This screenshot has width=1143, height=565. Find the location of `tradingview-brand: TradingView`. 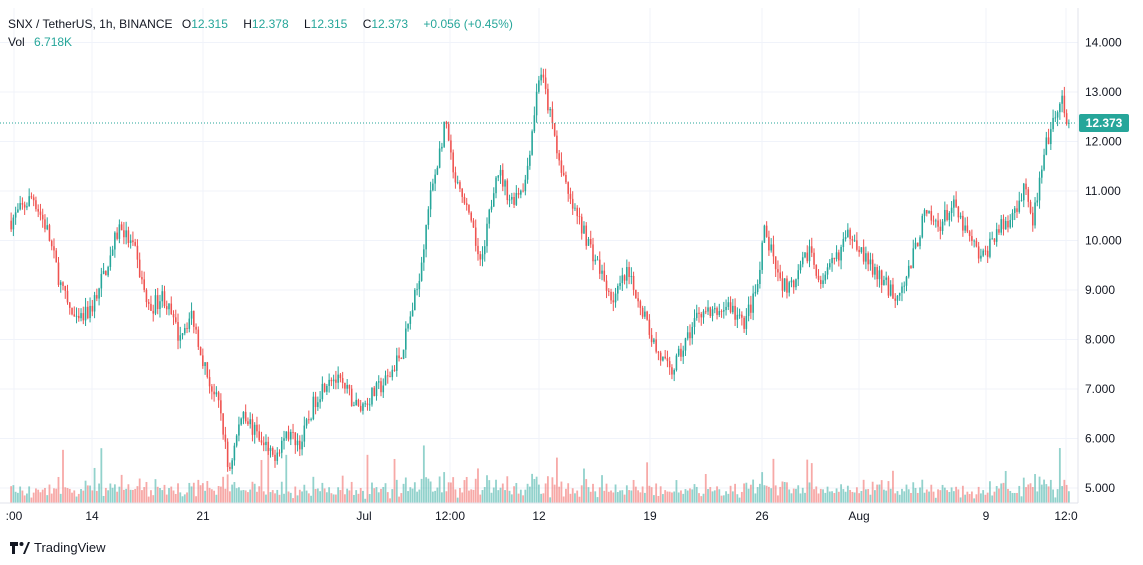

tradingview-brand: TradingView is located at coordinates (58, 547).